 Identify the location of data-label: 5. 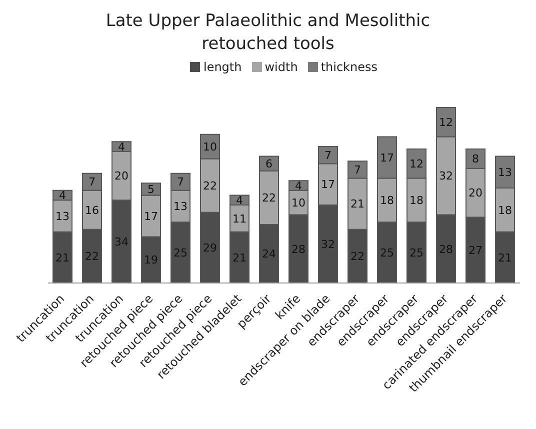
(151, 189).